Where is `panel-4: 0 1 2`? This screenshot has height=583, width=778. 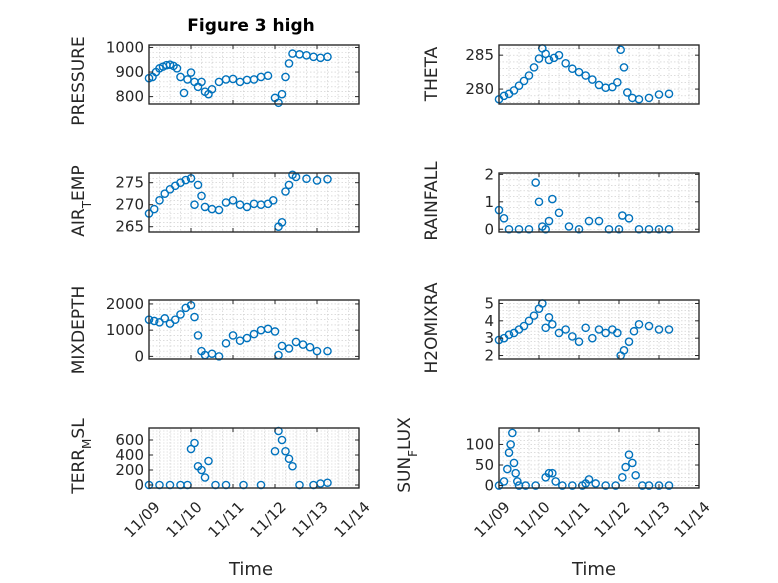
panel-4: 0 1 2 is located at coordinates (592, 201).